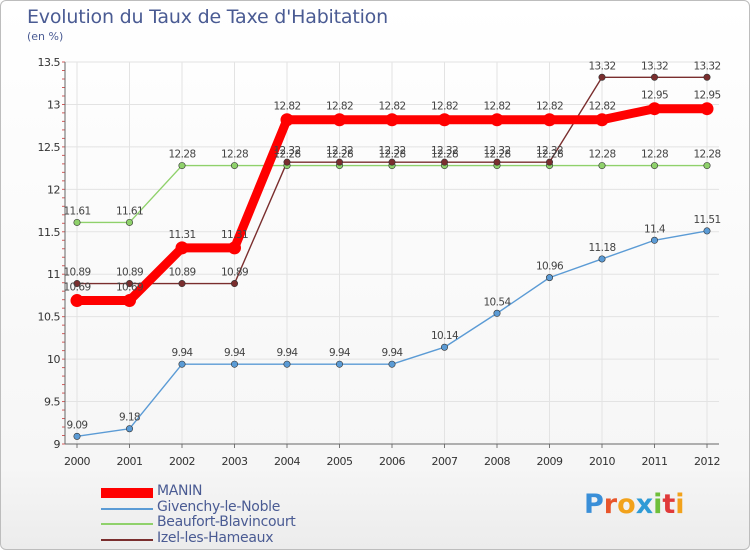 The width and height of the screenshot is (750, 550). I want to click on y-tick-label: 9, so click(57, 444).